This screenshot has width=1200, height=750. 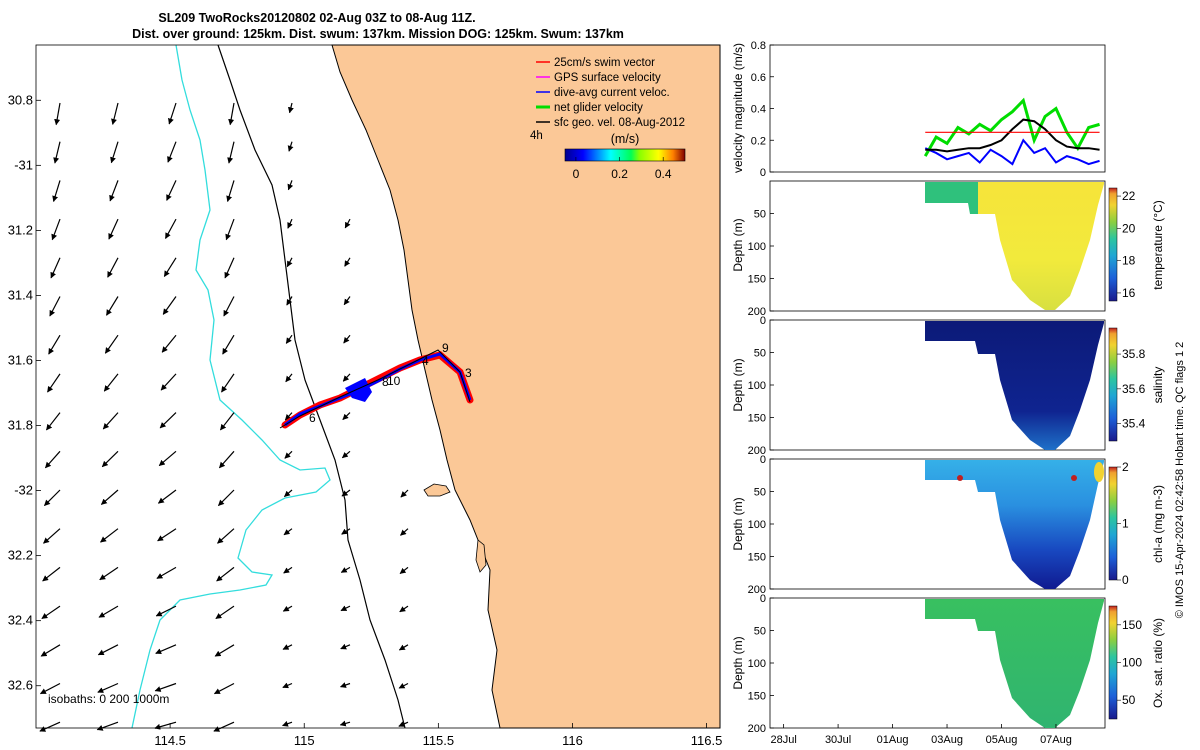 What do you see at coordinates (707, 740) in the screenshot?
I see `map-x-tick-label: 116.5` at bounding box center [707, 740].